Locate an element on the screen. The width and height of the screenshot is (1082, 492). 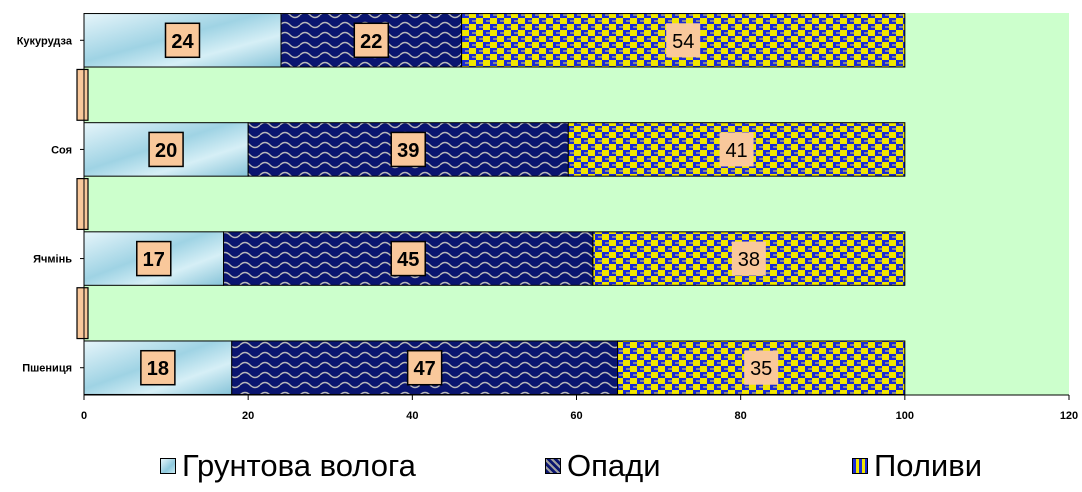
data-label-irrigation-2: 41 is located at coordinates (736, 151).